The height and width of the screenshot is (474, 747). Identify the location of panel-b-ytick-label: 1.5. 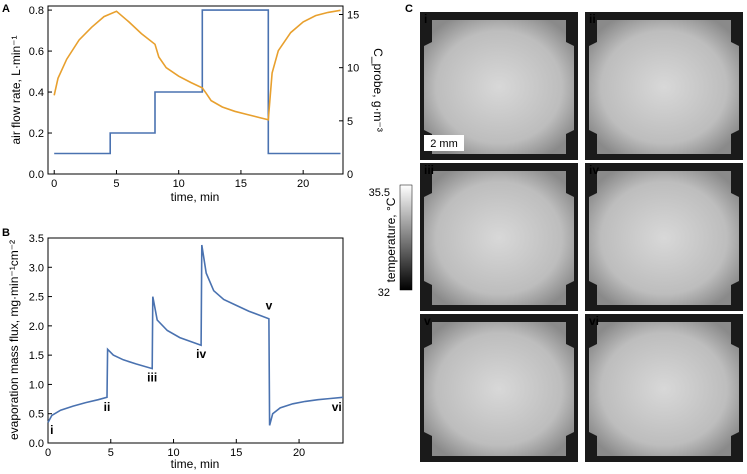
(36, 356).